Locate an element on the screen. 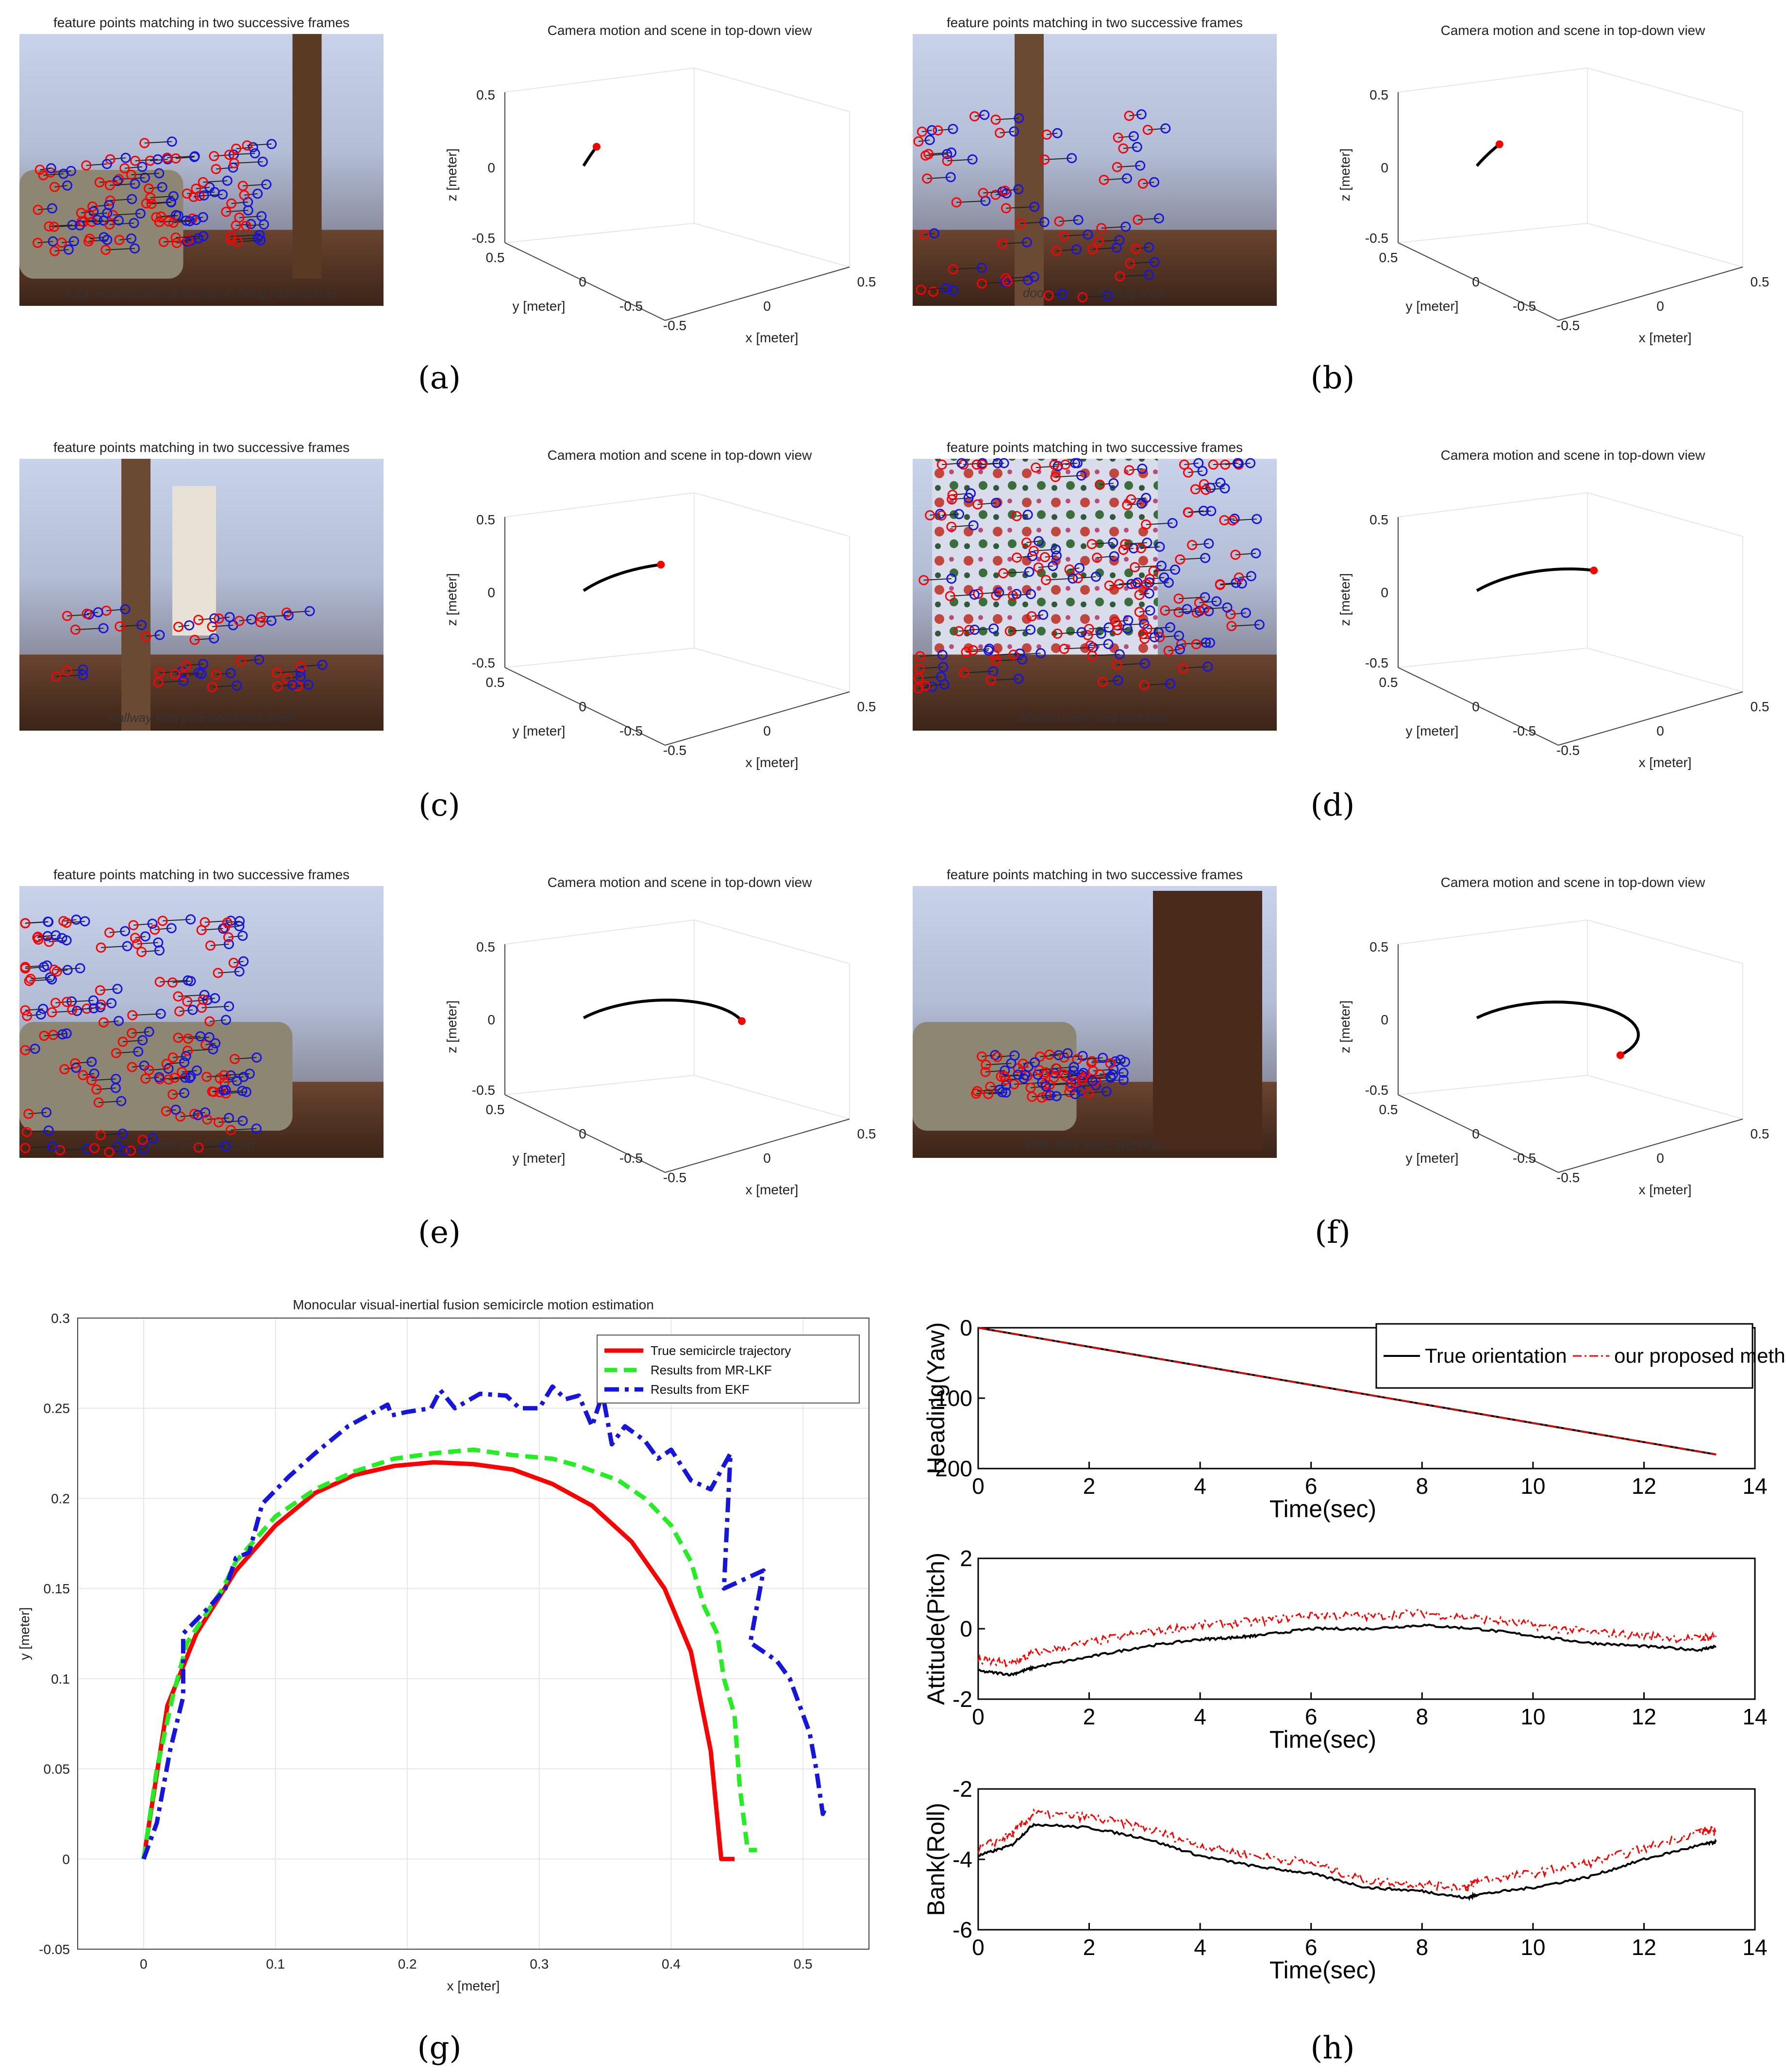 The image size is (1786, 2072). z-tick-label: 0 is located at coordinates (491, 592).